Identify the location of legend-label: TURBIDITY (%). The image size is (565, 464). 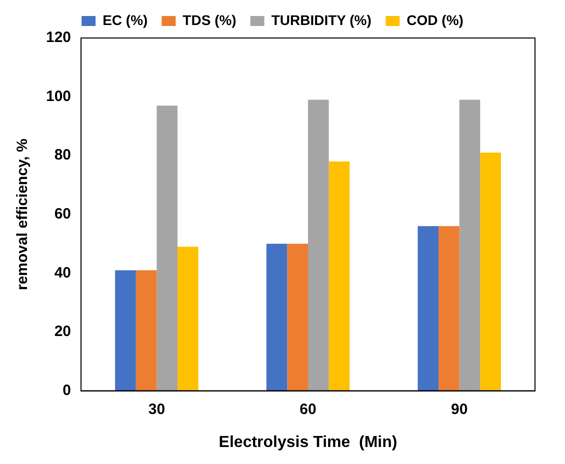
(321, 20).